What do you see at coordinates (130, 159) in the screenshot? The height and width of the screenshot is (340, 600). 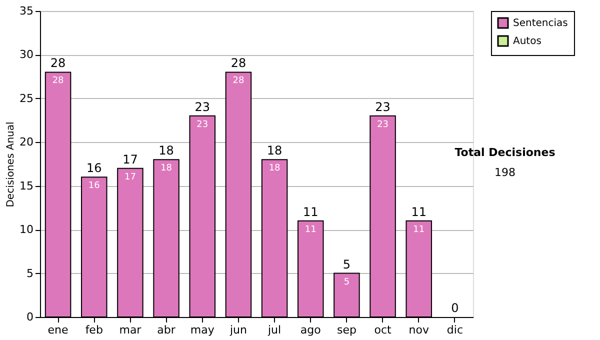 I see `total-label: 17` at bounding box center [130, 159].